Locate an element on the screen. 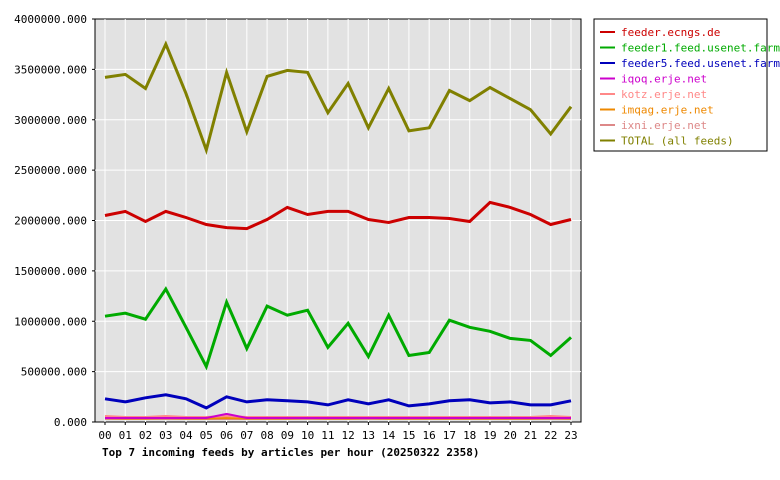  legend-entry: imqag.erje.net is located at coordinates (667, 110).